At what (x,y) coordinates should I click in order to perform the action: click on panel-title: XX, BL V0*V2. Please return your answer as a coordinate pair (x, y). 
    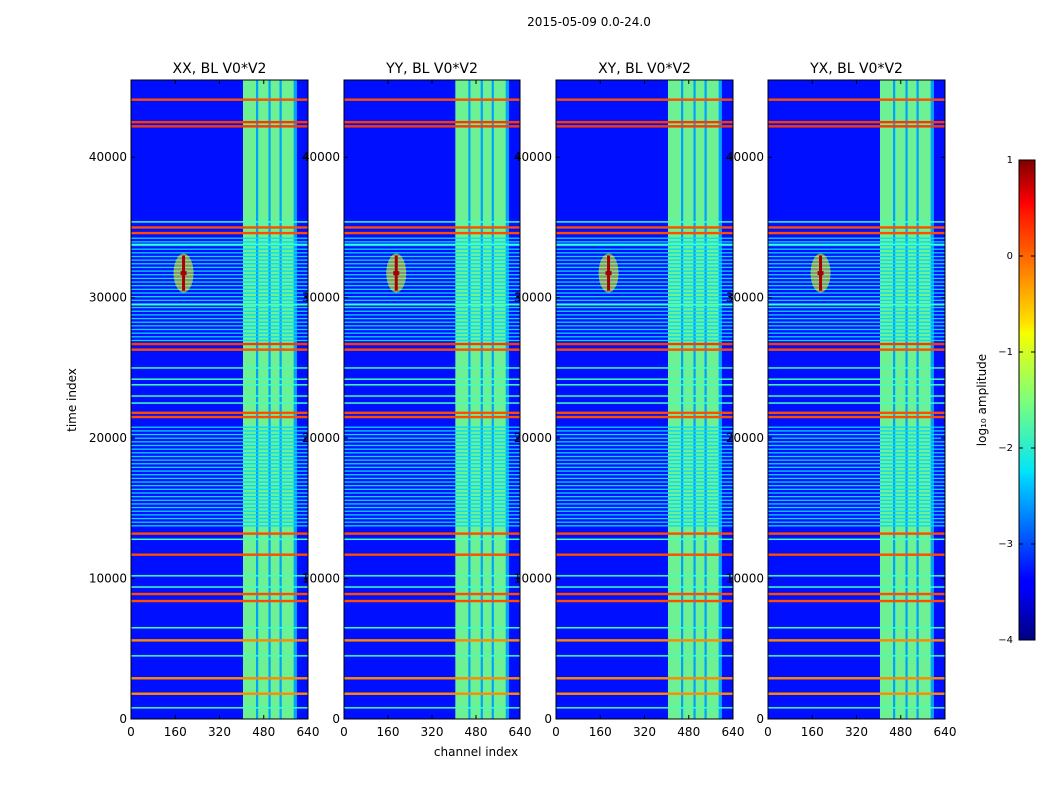
    Looking at the image, I should click on (220, 69).